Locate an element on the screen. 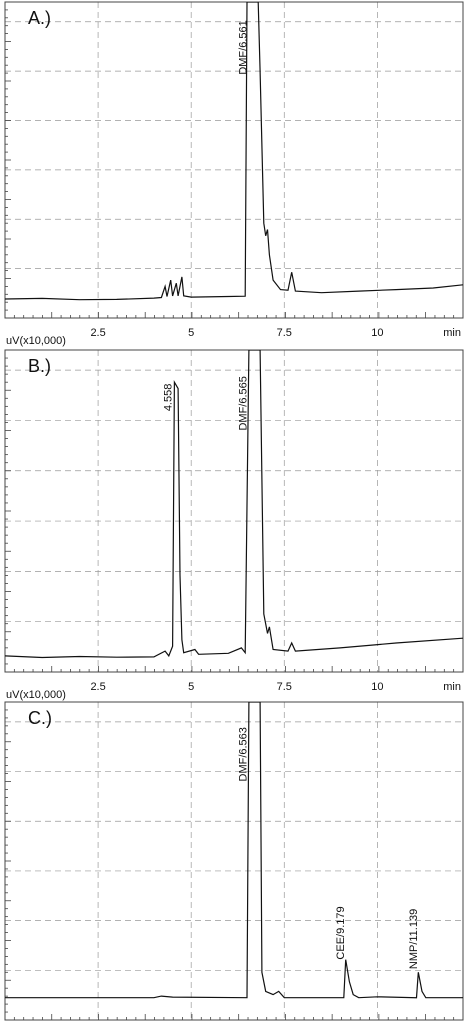 This screenshot has height=1034, width=474. panel-title: B.) is located at coordinates (39, 366).